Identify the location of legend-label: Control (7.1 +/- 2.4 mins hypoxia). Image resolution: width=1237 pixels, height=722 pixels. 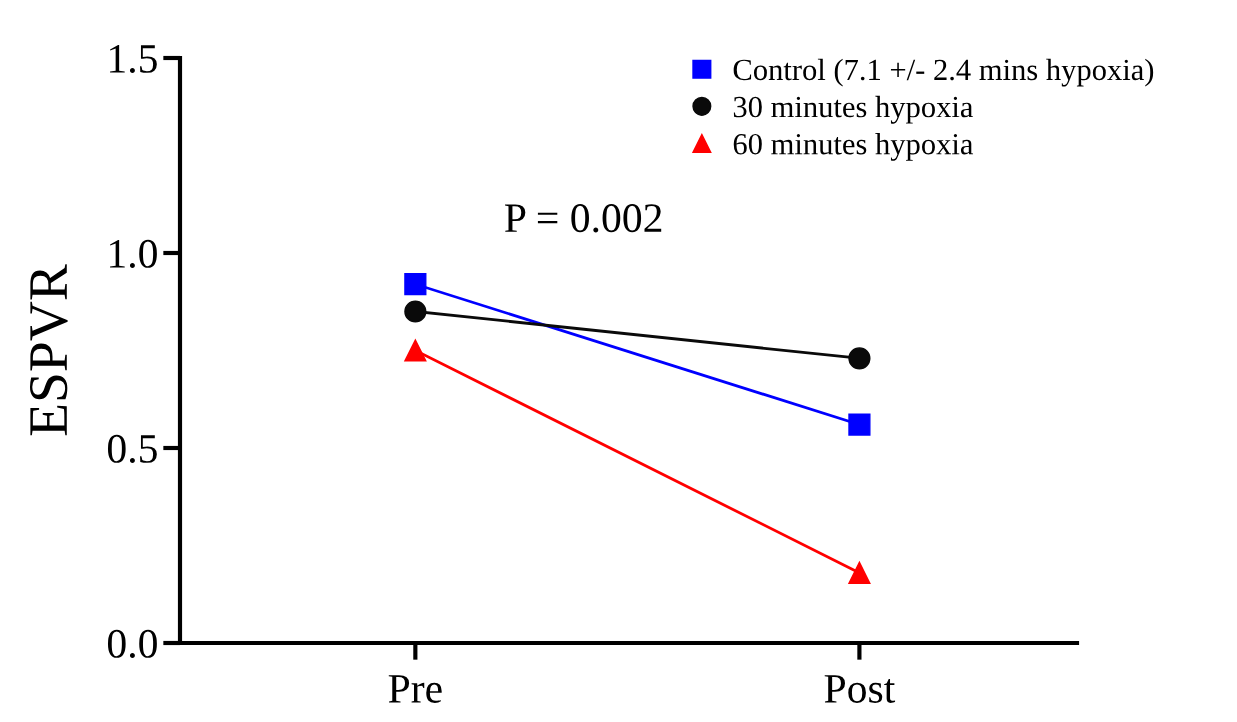
(943, 72).